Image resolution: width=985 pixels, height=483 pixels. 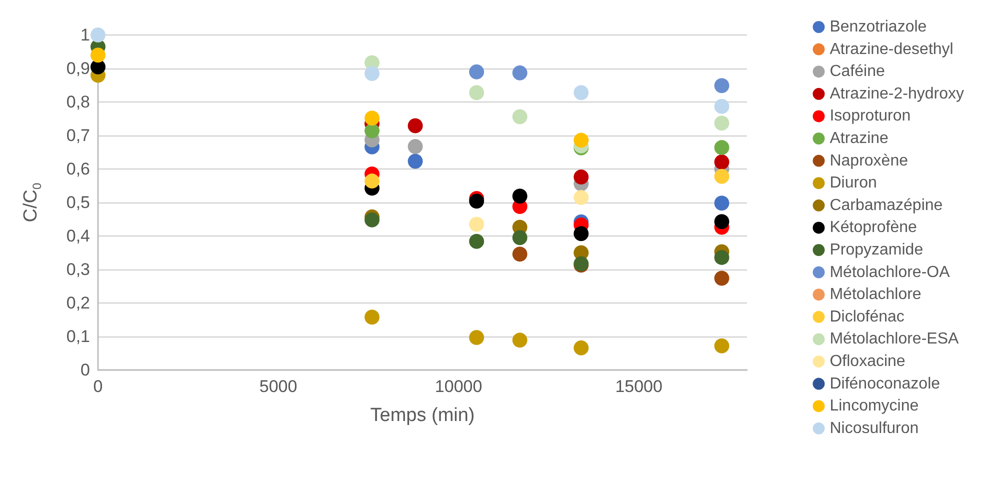 I want to click on legend-label: Atrazine, so click(x=859, y=138).